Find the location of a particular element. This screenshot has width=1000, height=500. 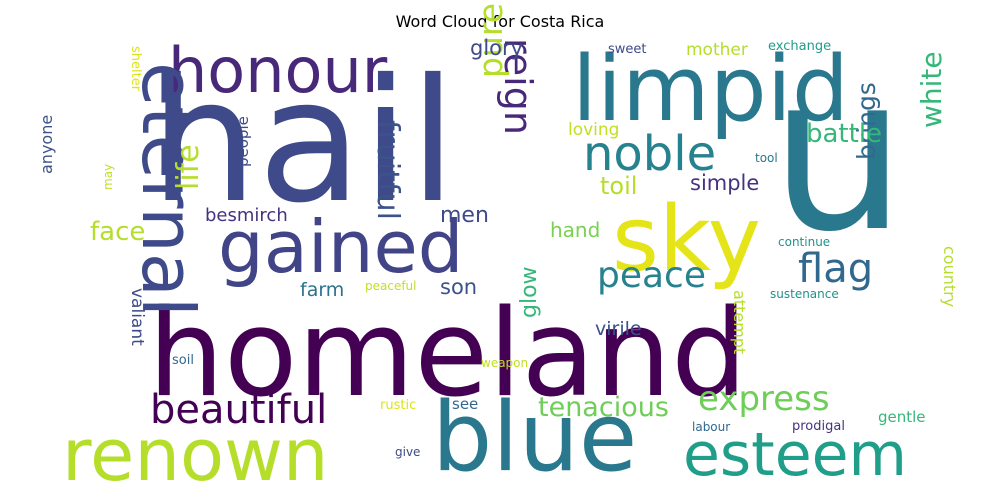

word-continue: continue is located at coordinates (804, 242).